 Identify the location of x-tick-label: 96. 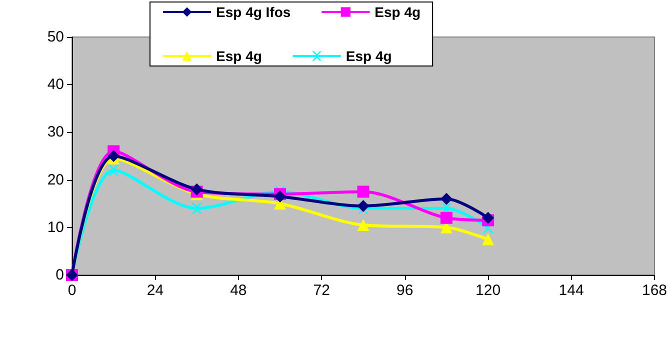
(405, 290).